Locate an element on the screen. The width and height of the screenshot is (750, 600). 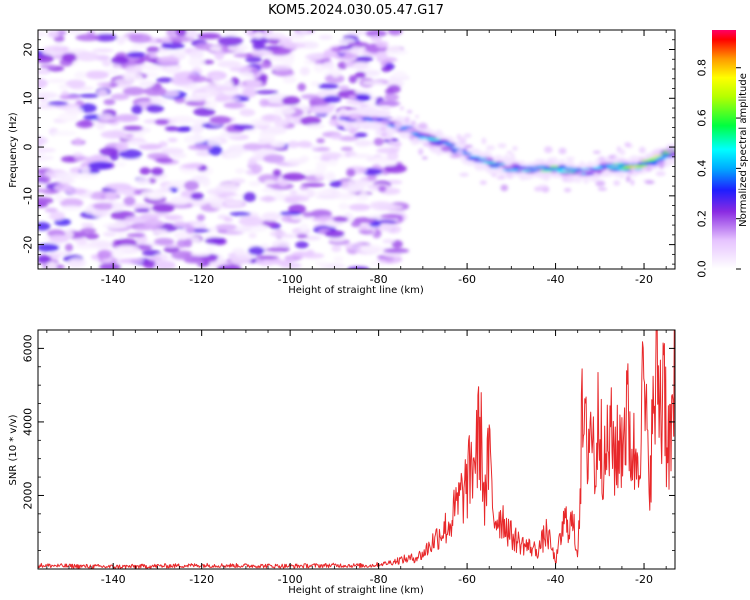
y-tick-label: 2000 is located at coordinates (28, 495).